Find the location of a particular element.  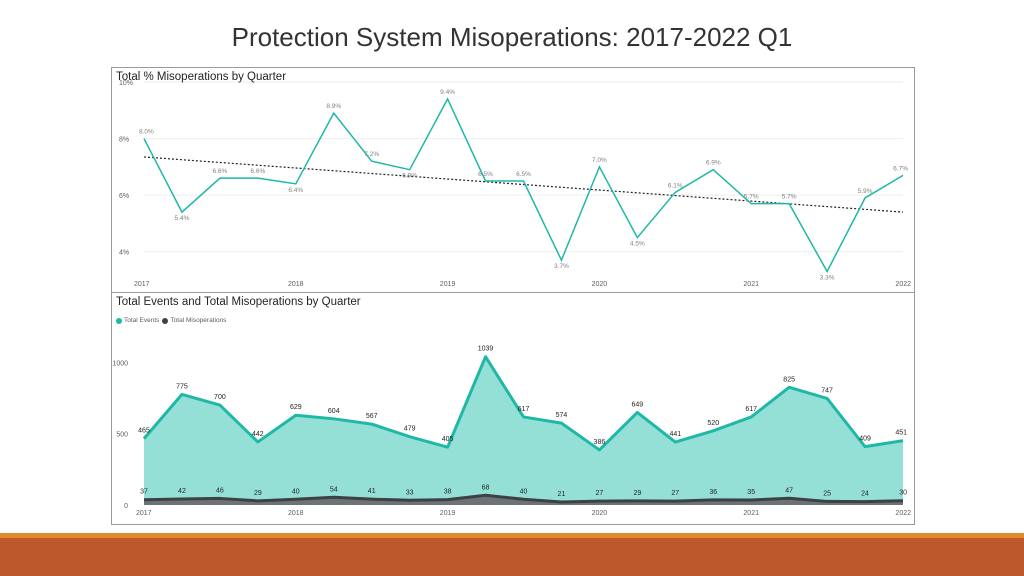

data-label-total-events: 441 is located at coordinates (675, 434).